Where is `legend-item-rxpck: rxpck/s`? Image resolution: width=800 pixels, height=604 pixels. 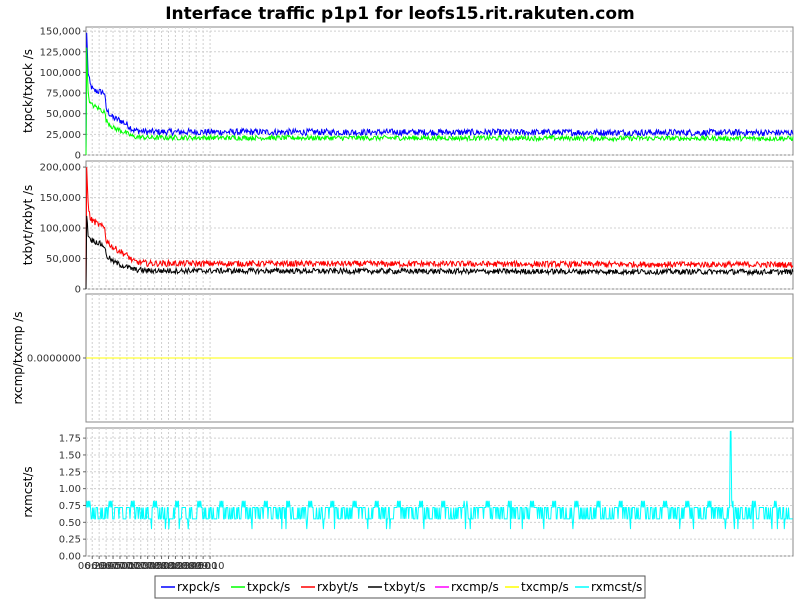
legend-item-rxpck: rxpck/s is located at coordinates (190, 587).